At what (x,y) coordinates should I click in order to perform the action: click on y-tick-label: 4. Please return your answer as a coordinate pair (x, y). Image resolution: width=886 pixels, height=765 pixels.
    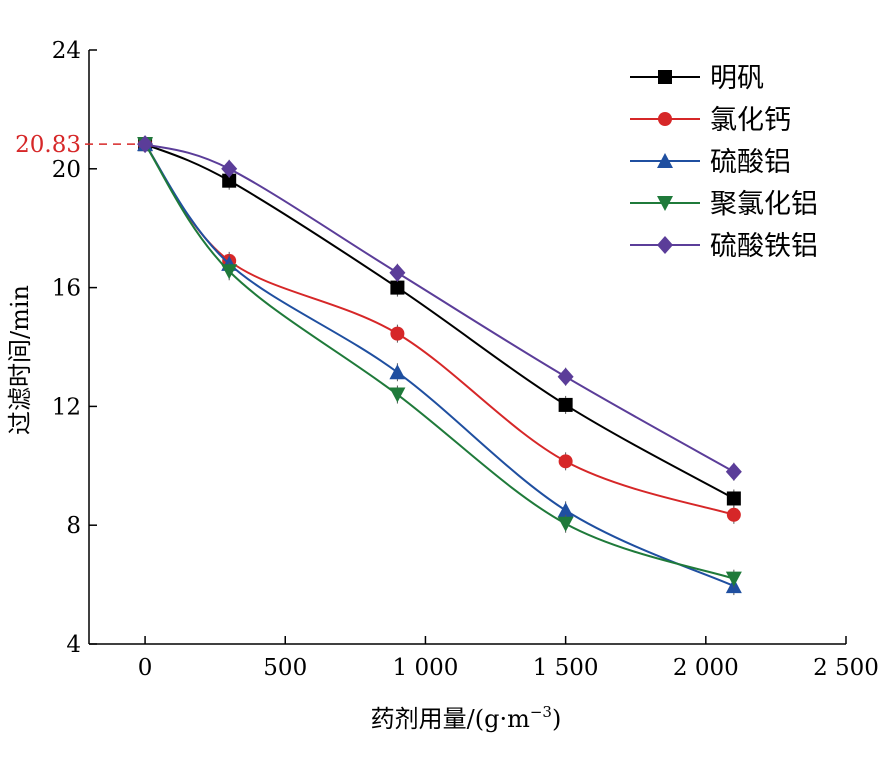
    Looking at the image, I should click on (73, 645).